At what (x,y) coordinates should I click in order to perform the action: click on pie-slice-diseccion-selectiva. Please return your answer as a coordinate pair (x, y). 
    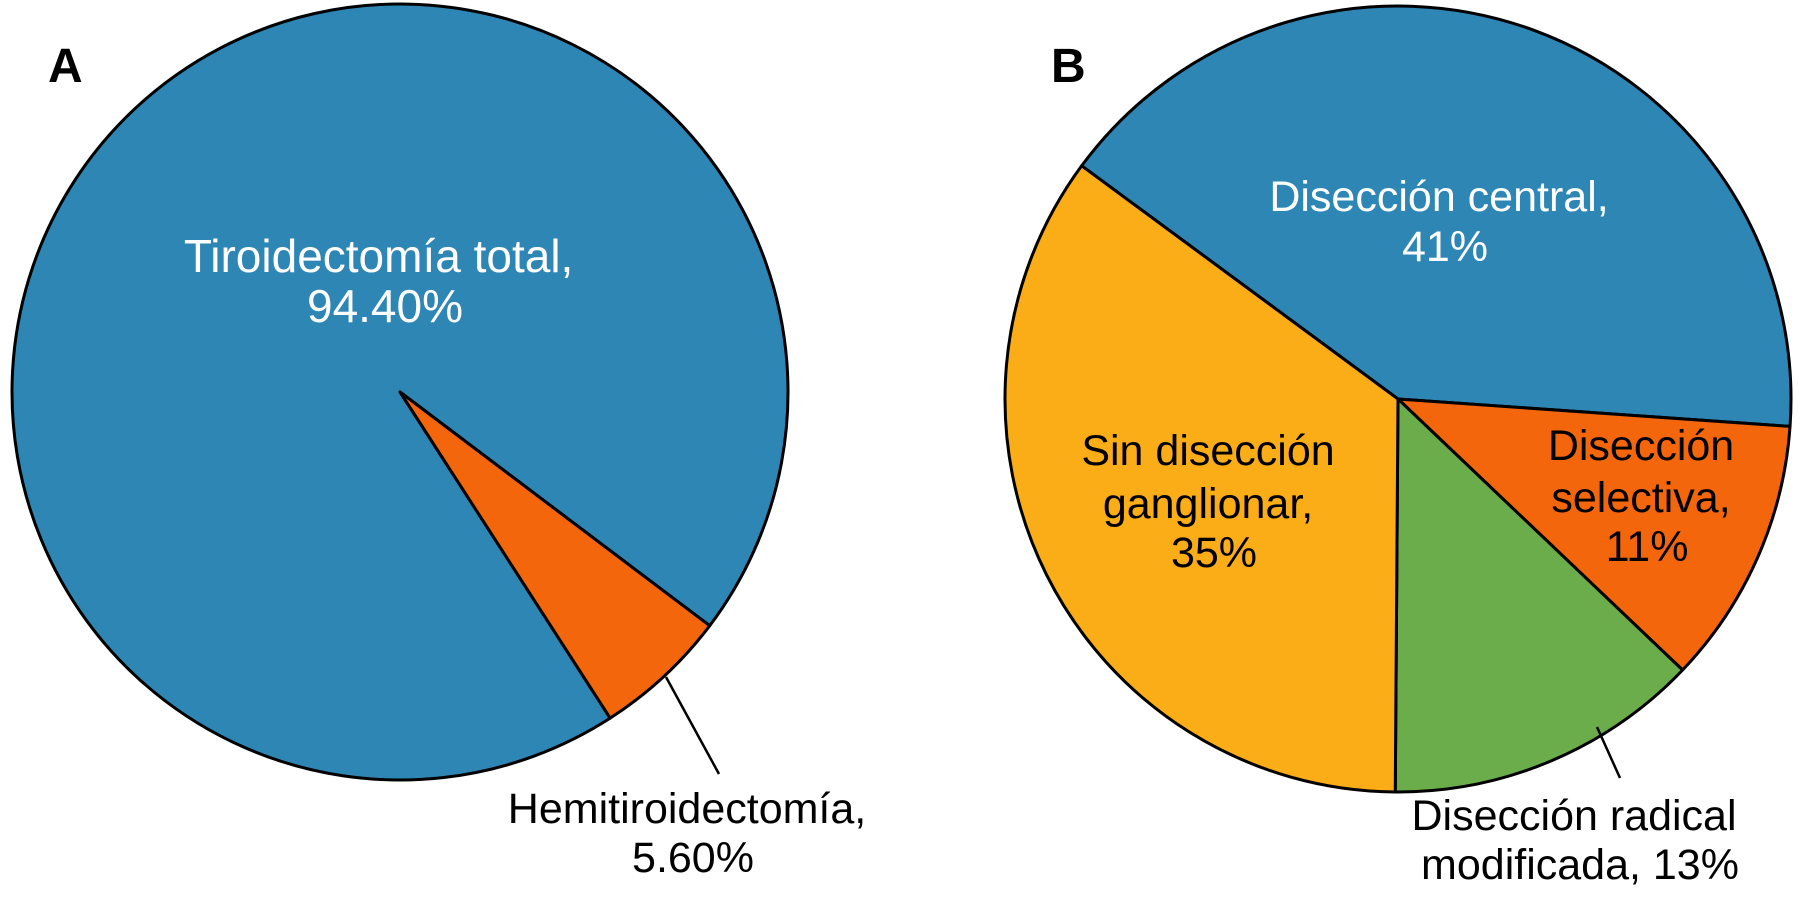
    Looking at the image, I should click on (1594, 534).